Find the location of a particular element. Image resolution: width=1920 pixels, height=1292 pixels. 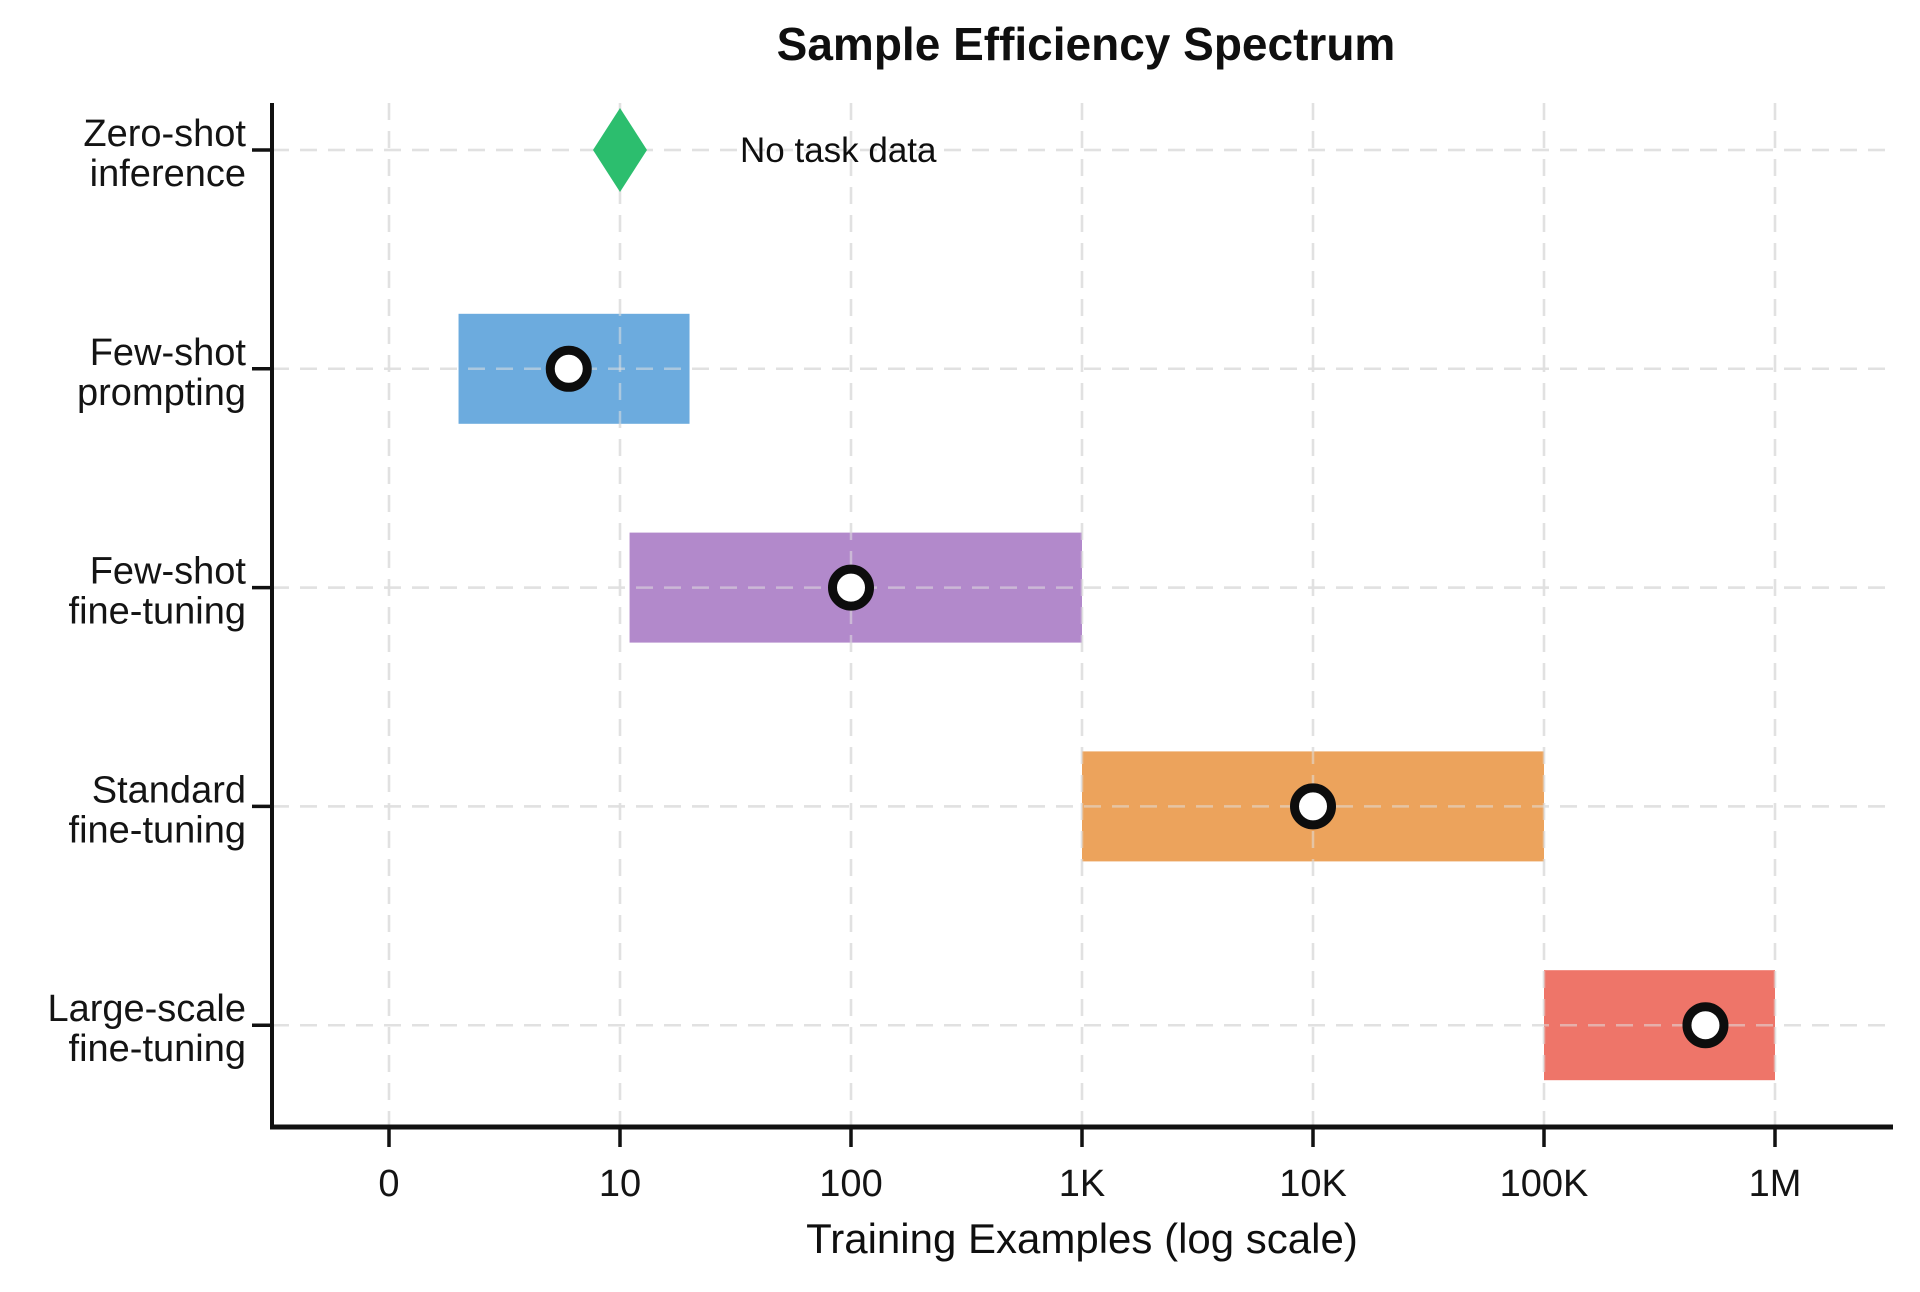

x-axis-label: Training Examples (log scale) is located at coordinates (1082, 1238).